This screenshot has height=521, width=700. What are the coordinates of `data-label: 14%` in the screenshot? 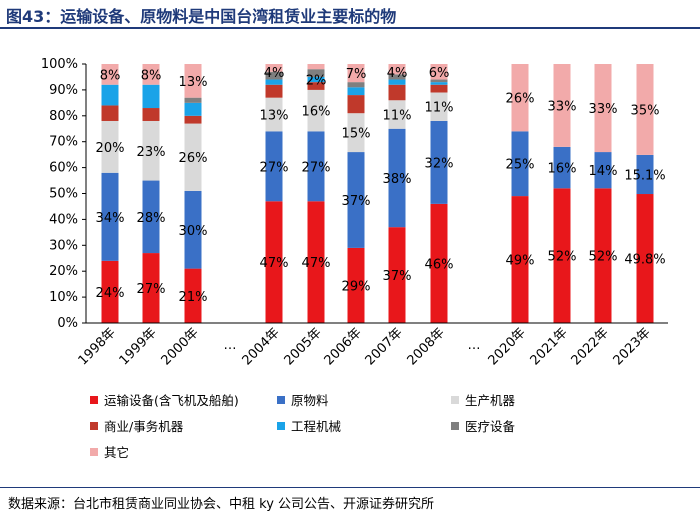 It's located at (603, 171).